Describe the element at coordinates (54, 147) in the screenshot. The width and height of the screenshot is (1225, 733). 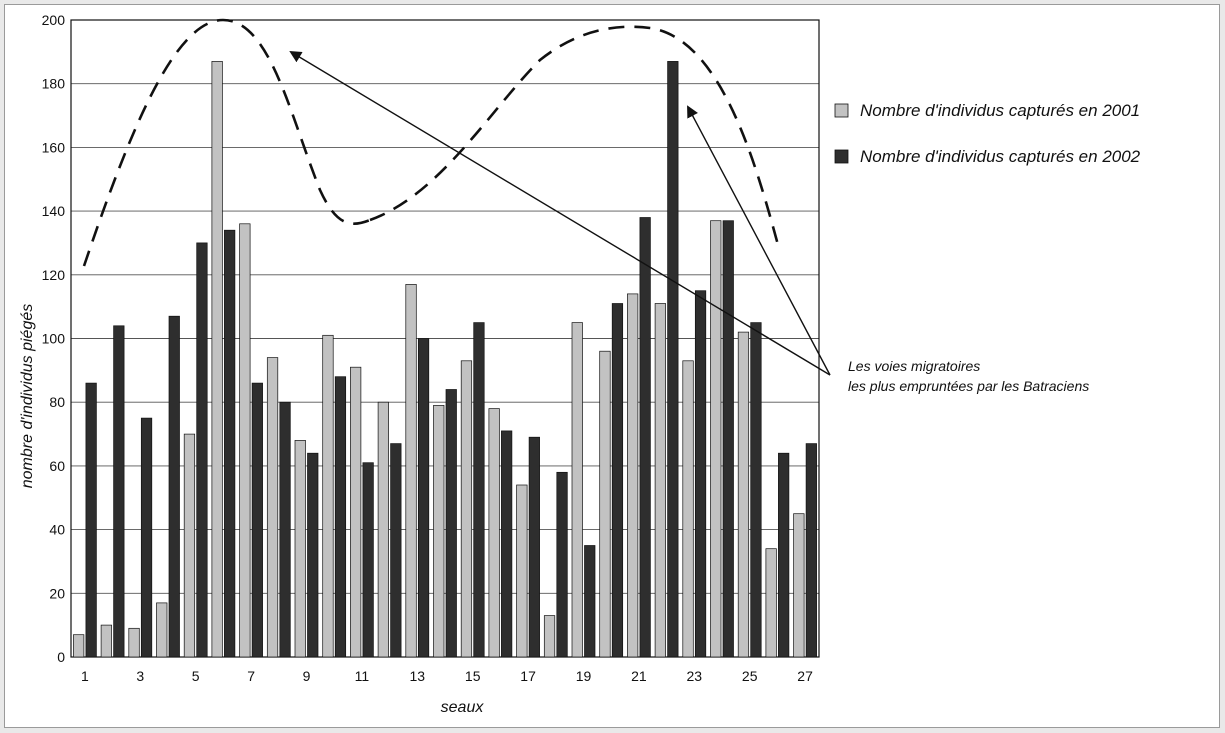
I see `y-tick-label: 160` at that location.